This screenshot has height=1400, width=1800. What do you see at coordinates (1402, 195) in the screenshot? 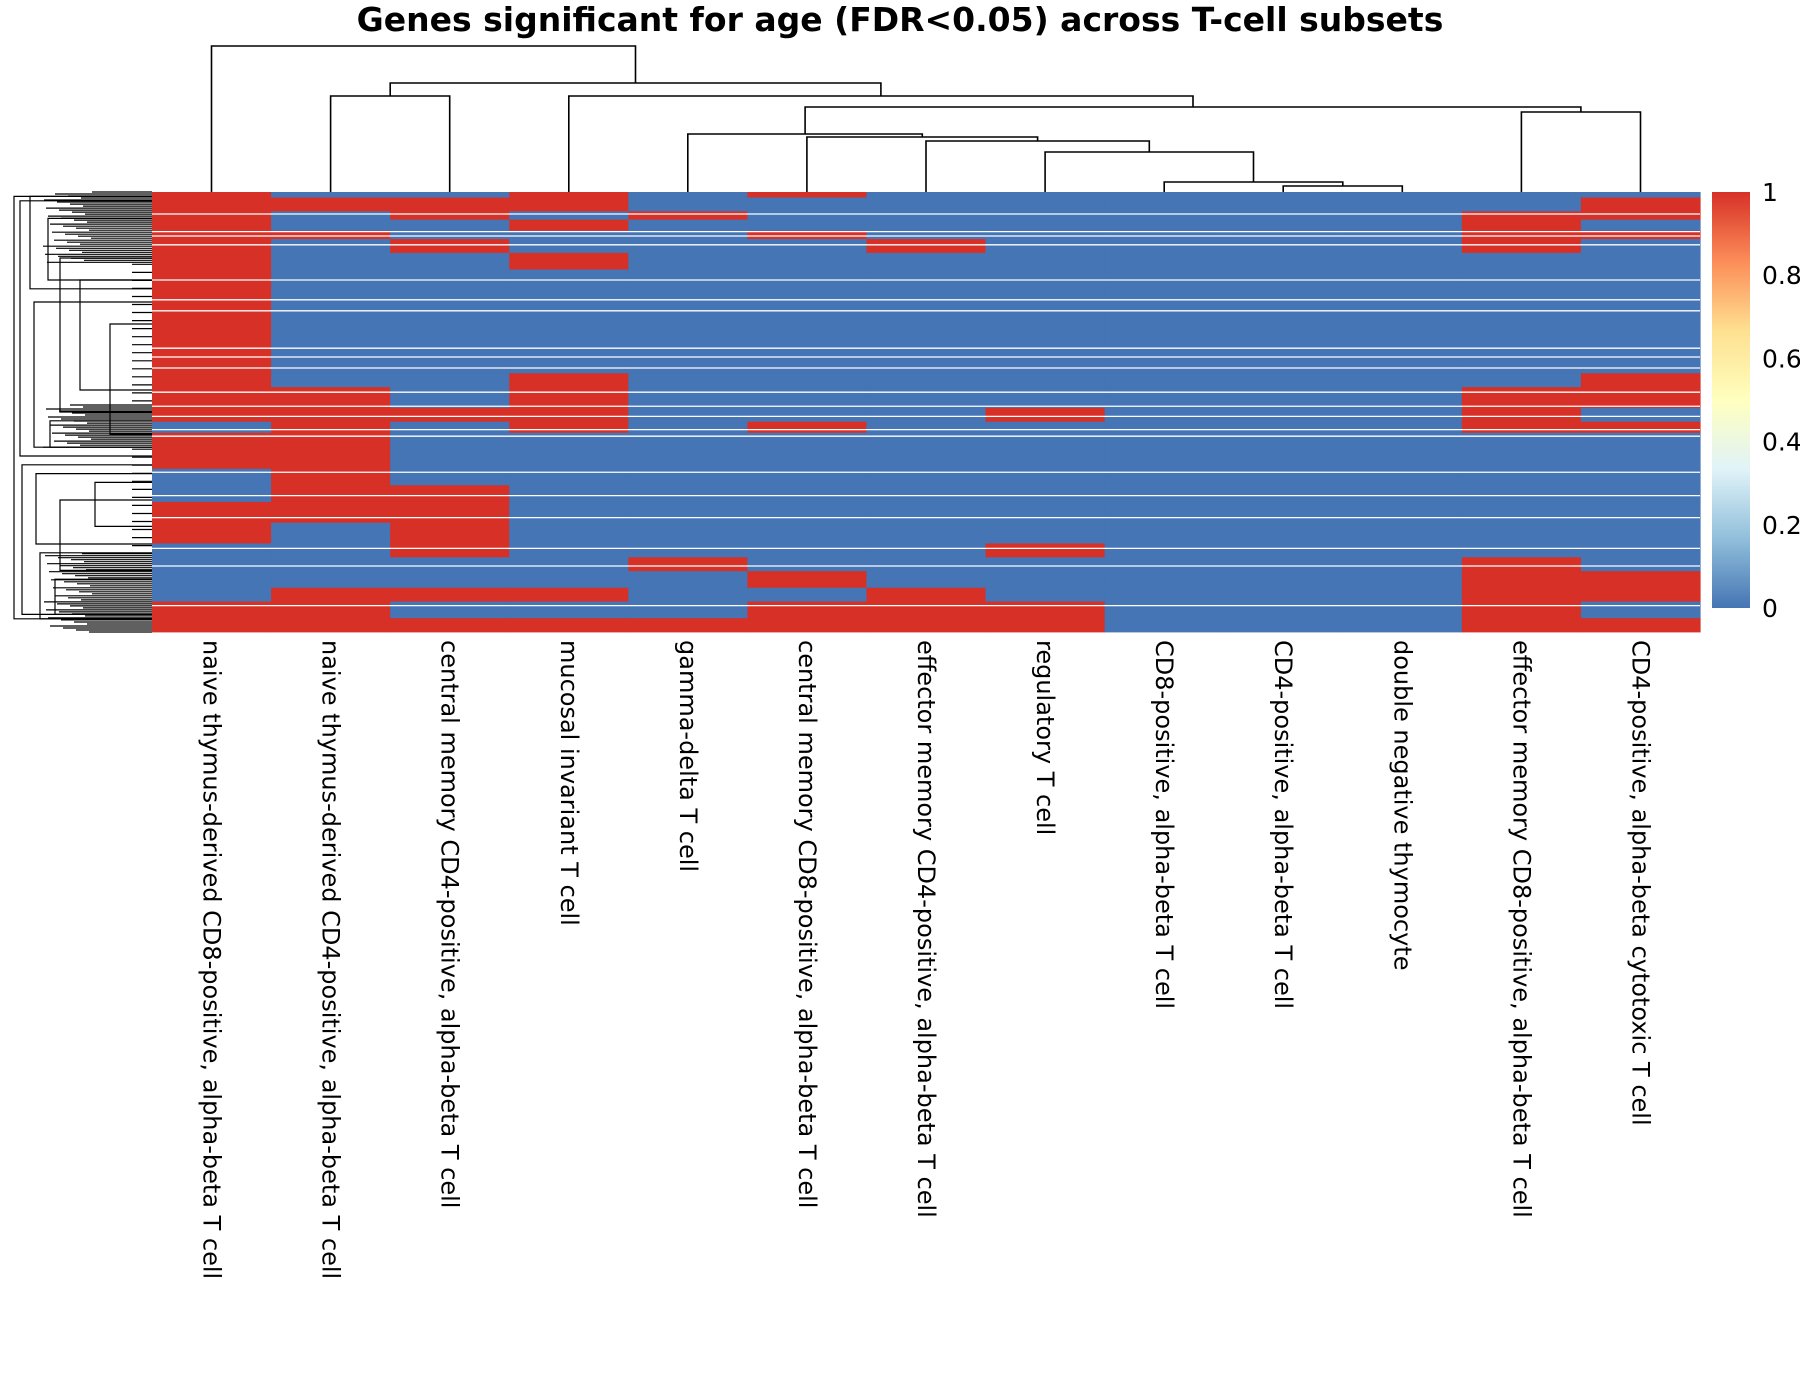
I see `heatmap-cell-b0-c10` at bounding box center [1402, 195].